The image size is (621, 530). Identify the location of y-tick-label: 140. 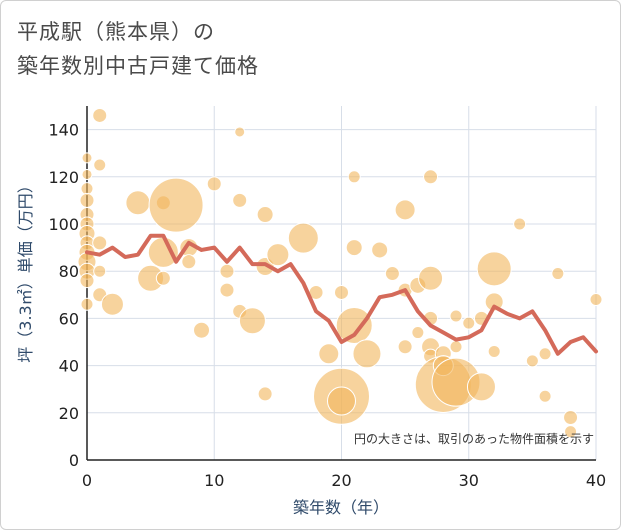
(63, 130).